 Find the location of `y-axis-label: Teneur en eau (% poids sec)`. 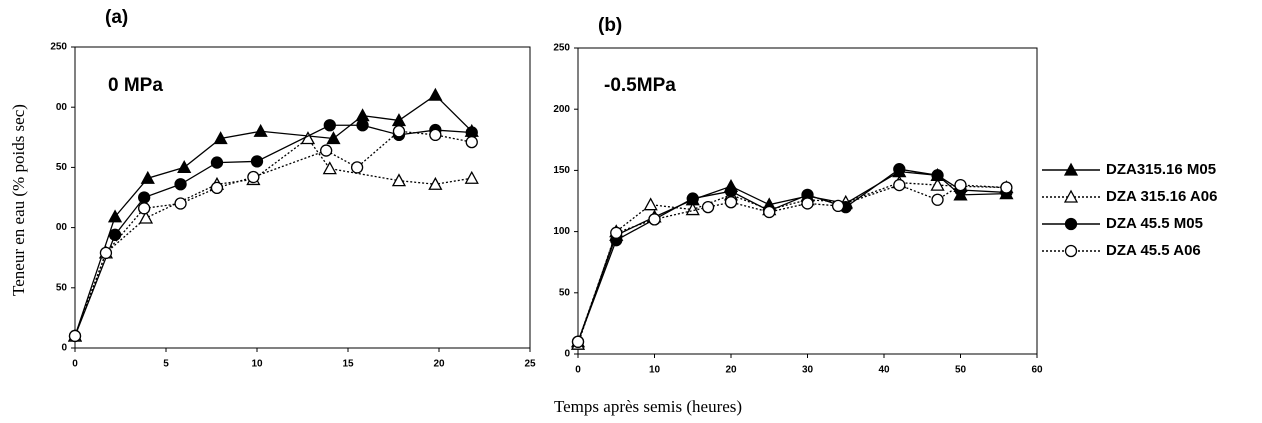

y-axis-label: Teneur en eau (% poids sec) is located at coordinates (18, 200).